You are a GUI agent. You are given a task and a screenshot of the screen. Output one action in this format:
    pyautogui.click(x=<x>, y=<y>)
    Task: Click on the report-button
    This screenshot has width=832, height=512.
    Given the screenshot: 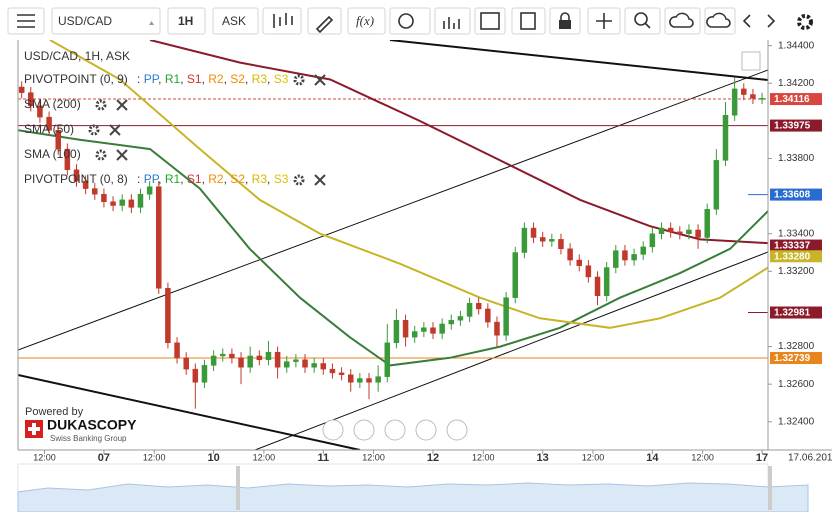 What is the action you would take?
    pyautogui.click(x=528, y=21)
    